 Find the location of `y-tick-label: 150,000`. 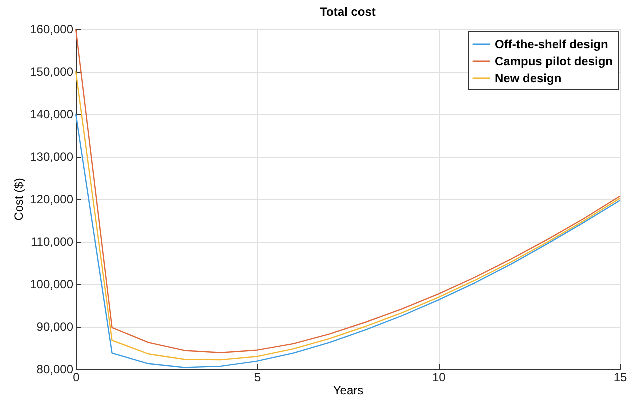

y-tick-label: 150,000 is located at coordinates (52, 72).